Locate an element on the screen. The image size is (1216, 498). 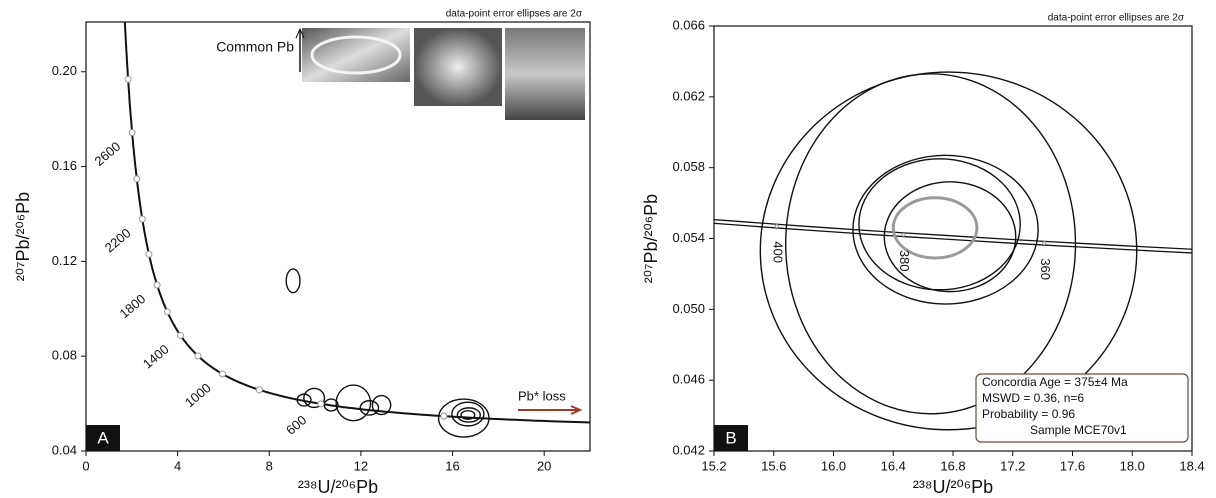
legend-line: Concordia Age = 375±4 Ma is located at coordinates (1055, 382).